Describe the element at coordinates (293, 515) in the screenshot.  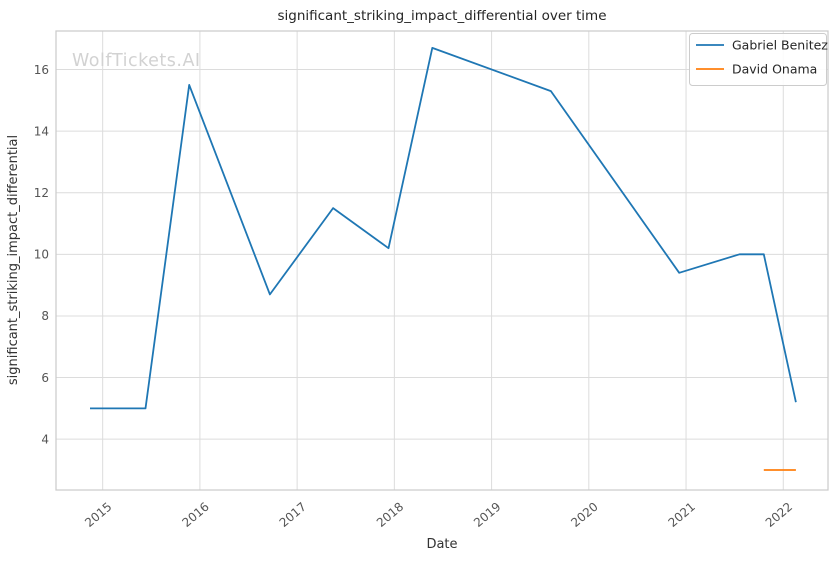
I see `x-tick-2017: 2017` at that location.